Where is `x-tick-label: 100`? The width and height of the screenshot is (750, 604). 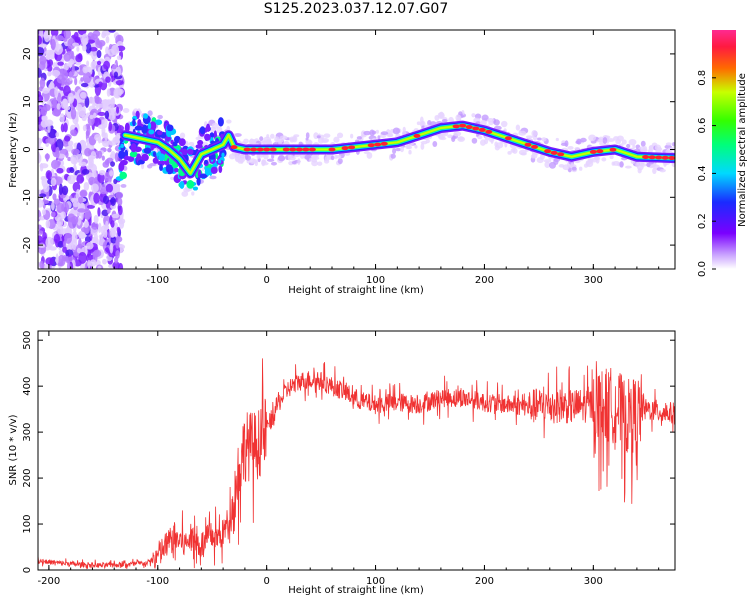 x-tick-label: 100 is located at coordinates (375, 280).